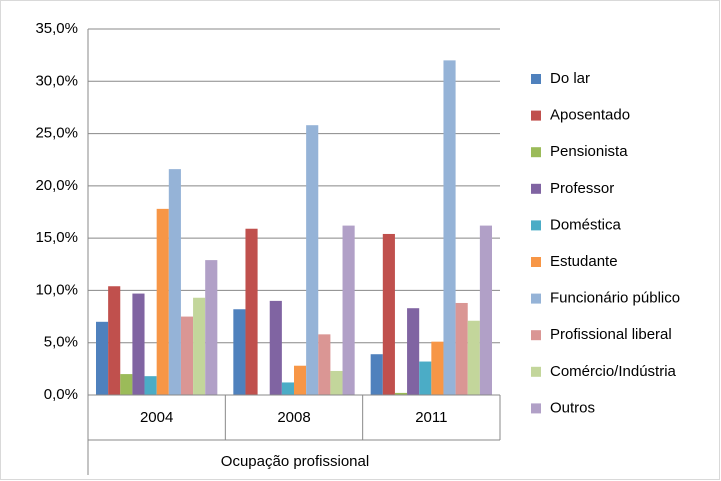 This screenshot has width=721, height=481. I want to click on y-tick-label: 30,0%, so click(56, 80).